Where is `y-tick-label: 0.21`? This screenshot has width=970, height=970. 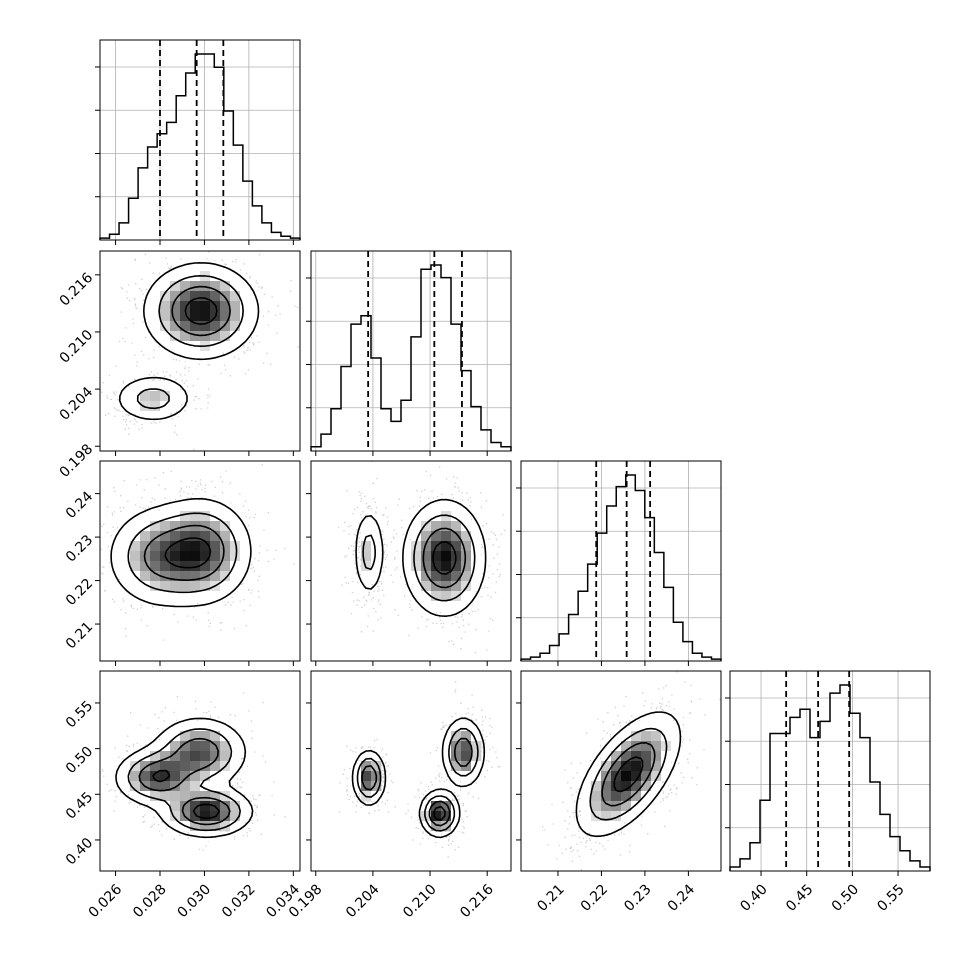
y-tick-label: 0.21 is located at coordinates (79, 635).